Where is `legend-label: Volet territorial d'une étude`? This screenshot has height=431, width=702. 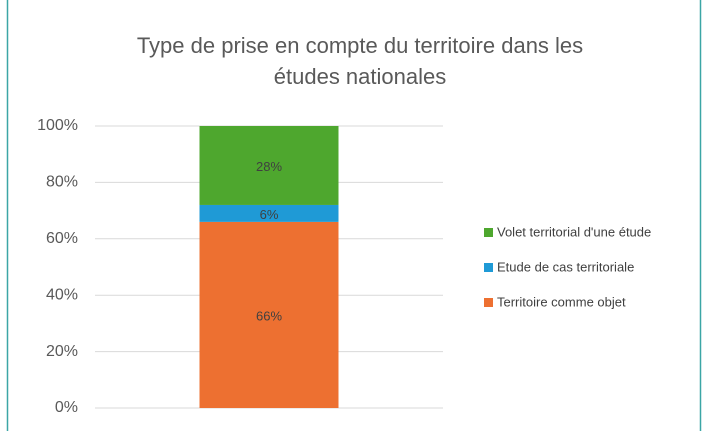 legend-label: Volet territorial d'une étude is located at coordinates (574, 231).